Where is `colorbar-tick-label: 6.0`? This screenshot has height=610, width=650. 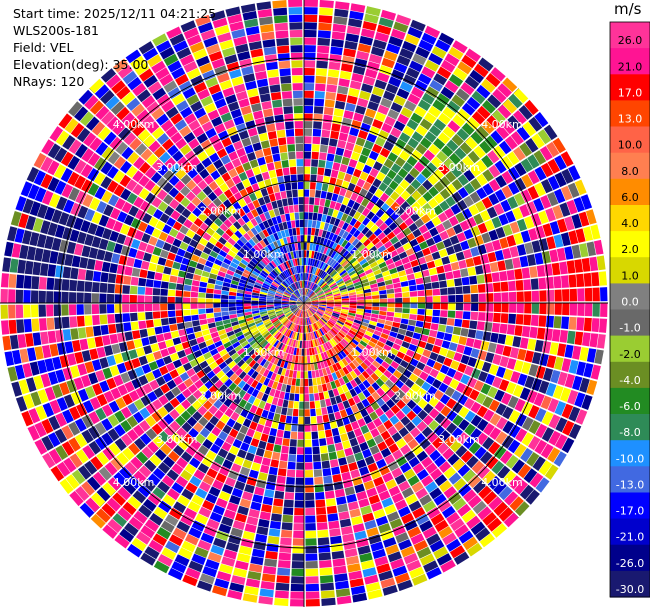 colorbar-tick-label: 6.0 is located at coordinates (630, 197).